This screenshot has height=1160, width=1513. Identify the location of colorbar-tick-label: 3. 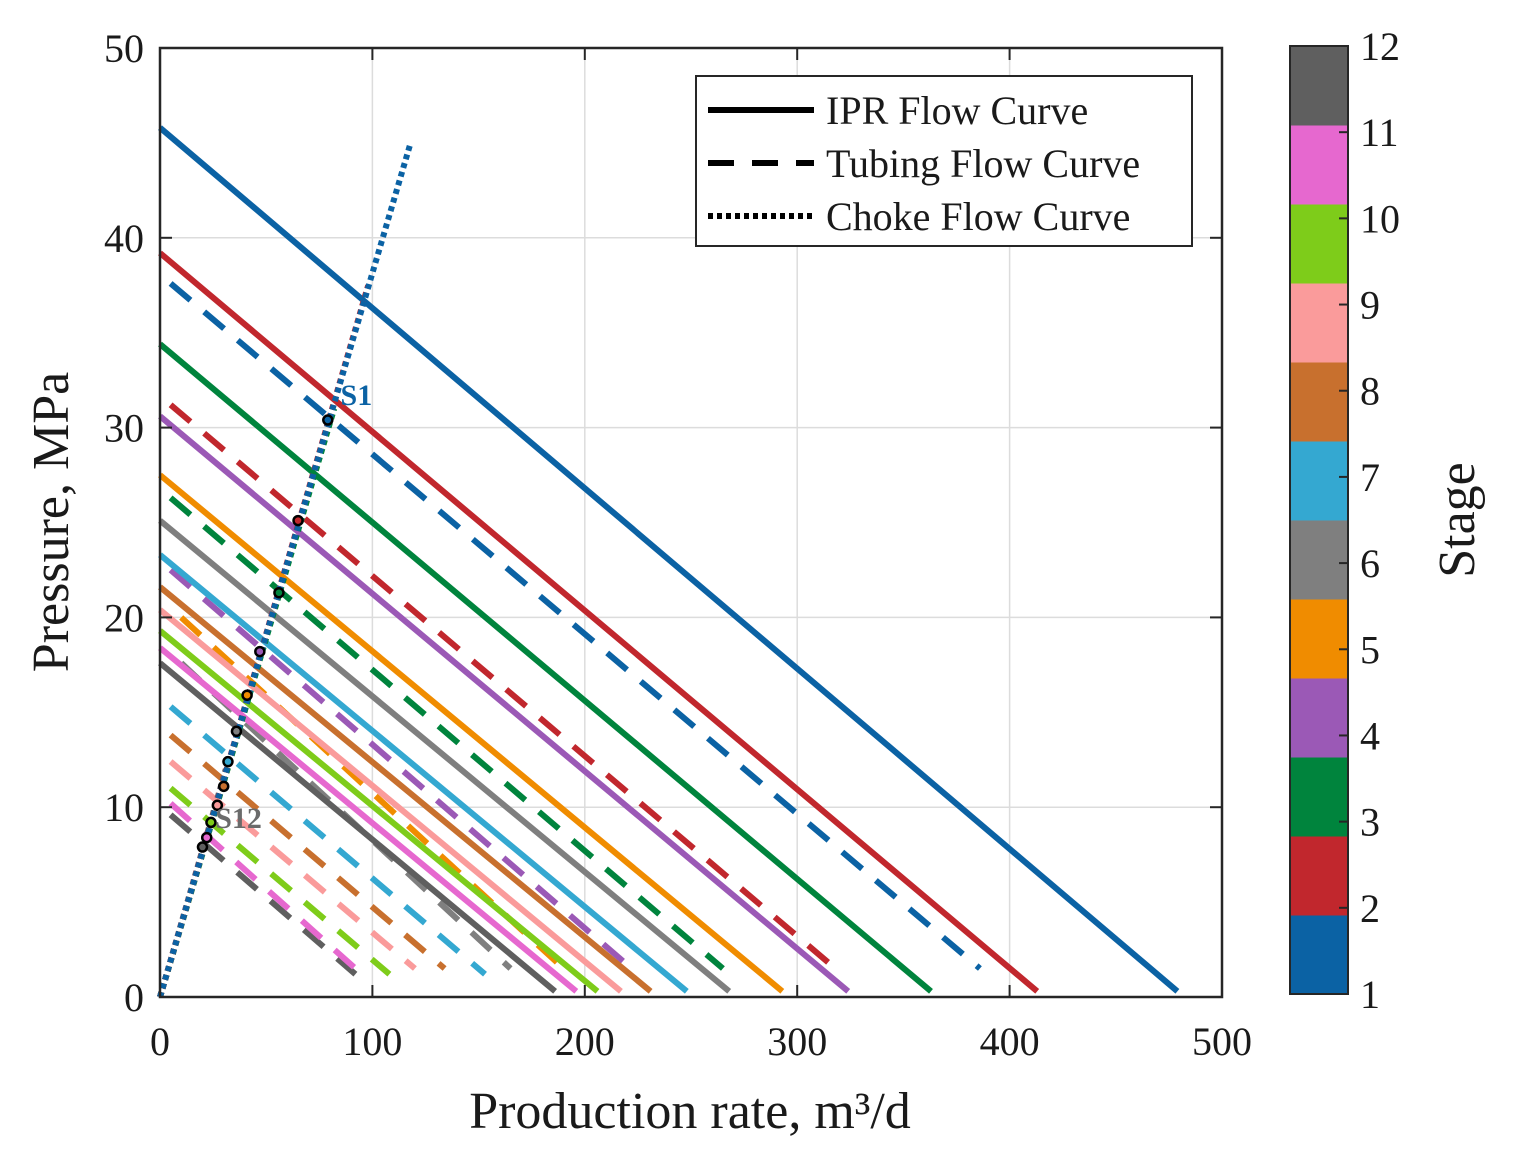
(1370, 822).